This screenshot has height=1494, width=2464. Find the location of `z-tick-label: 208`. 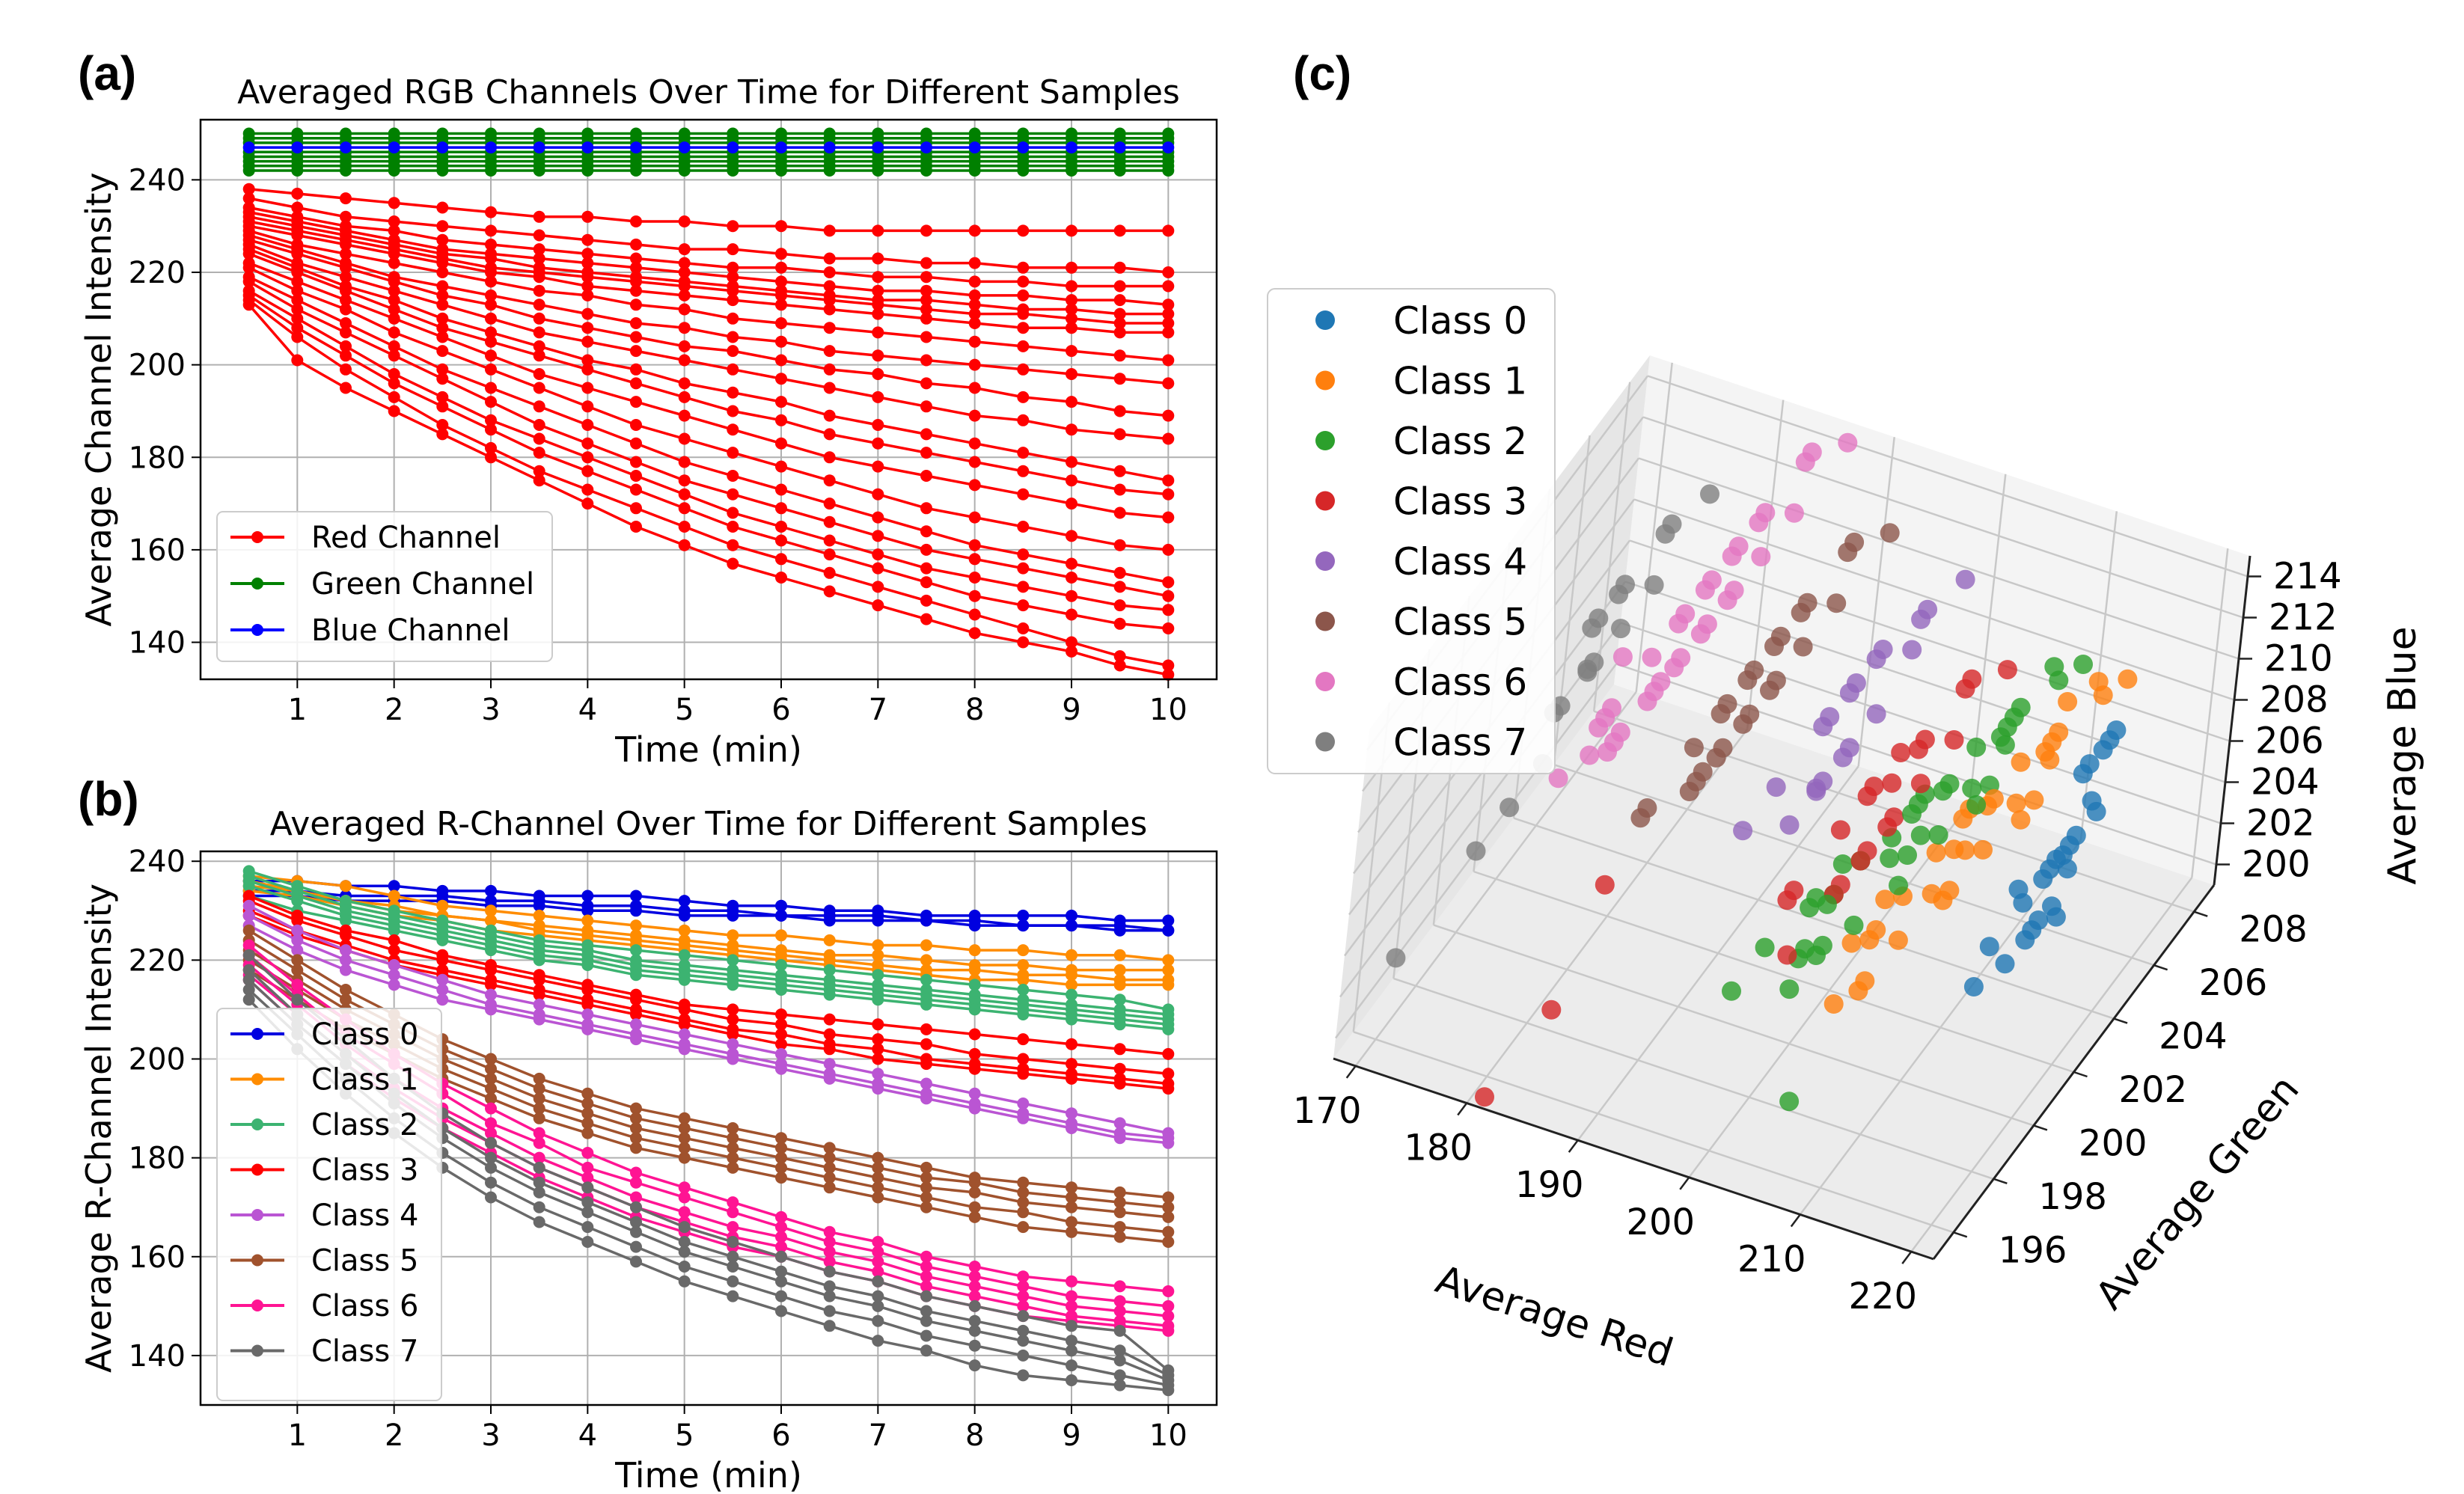

z-tick-label: 208 is located at coordinates (2294, 700).